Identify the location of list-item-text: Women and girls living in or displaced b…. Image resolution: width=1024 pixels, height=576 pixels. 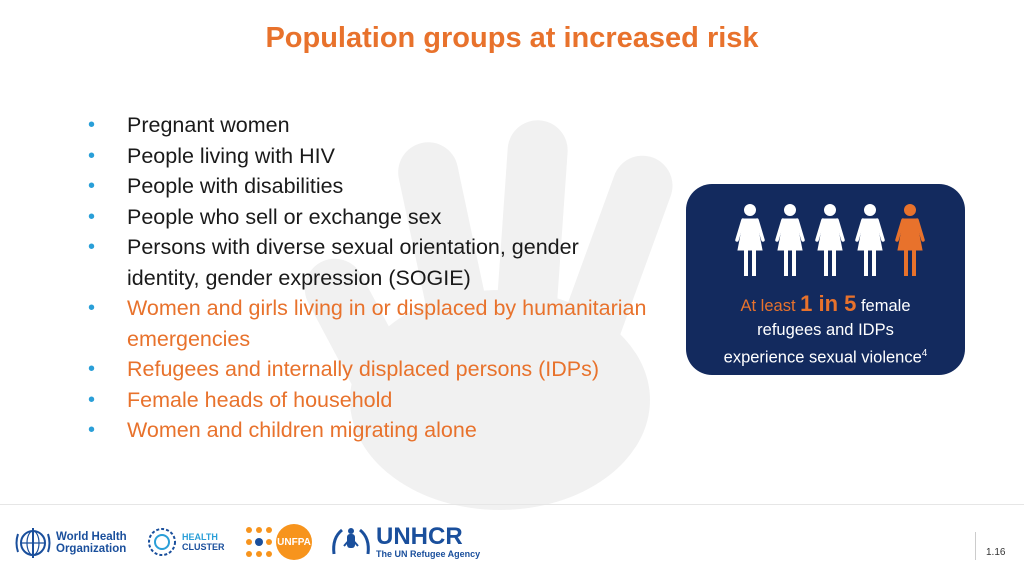
(387, 323).